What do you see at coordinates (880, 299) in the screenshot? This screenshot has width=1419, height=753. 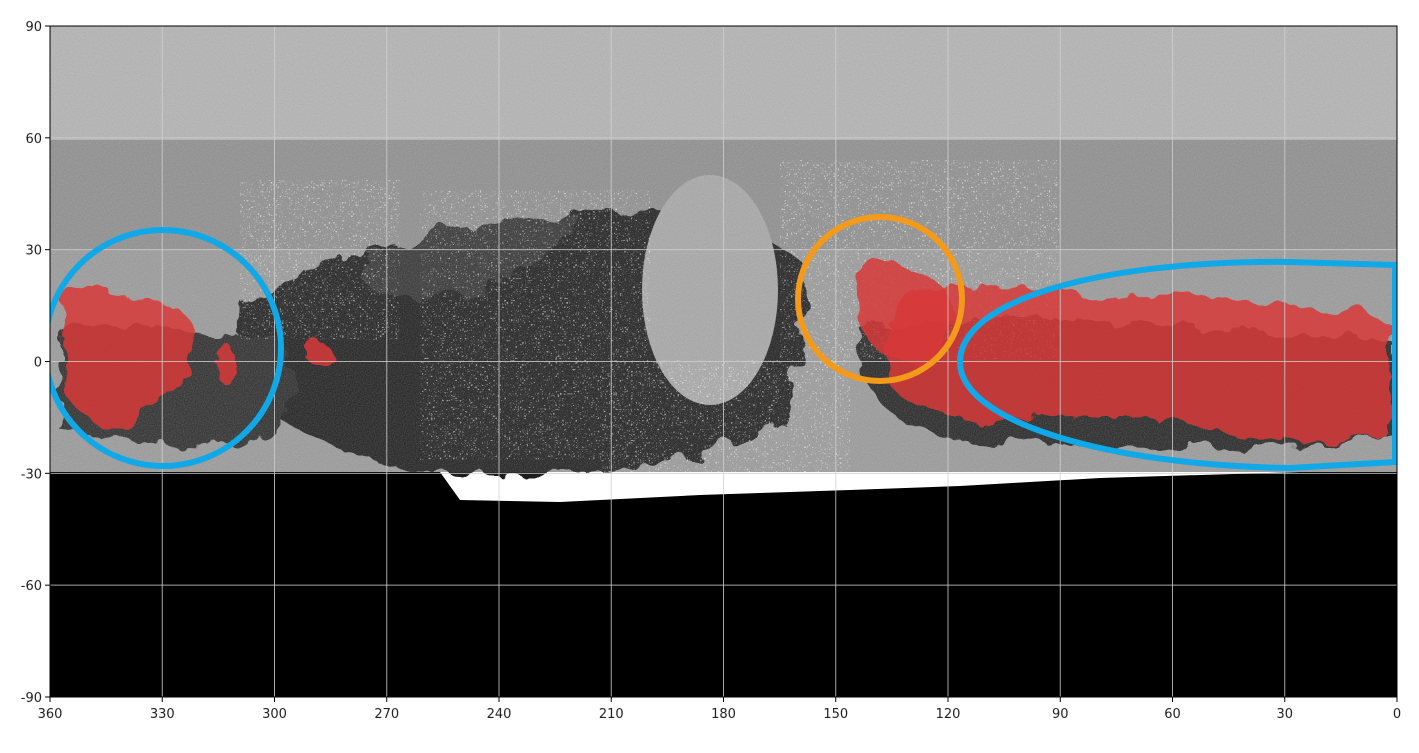 I see `annotation-circle-center` at bounding box center [880, 299].